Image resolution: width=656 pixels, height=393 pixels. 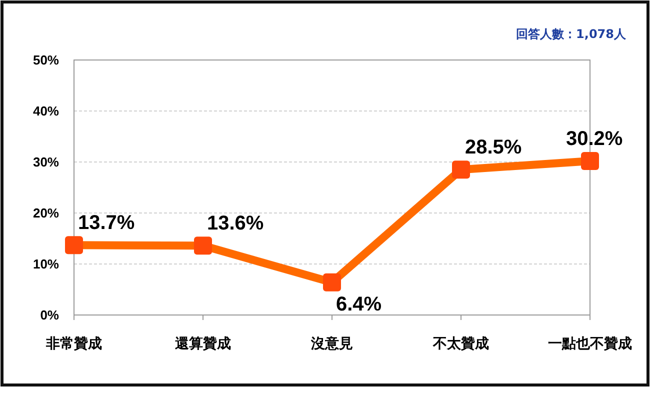 I want to click on text: 回答人數：1,078人, so click(x=571, y=34).